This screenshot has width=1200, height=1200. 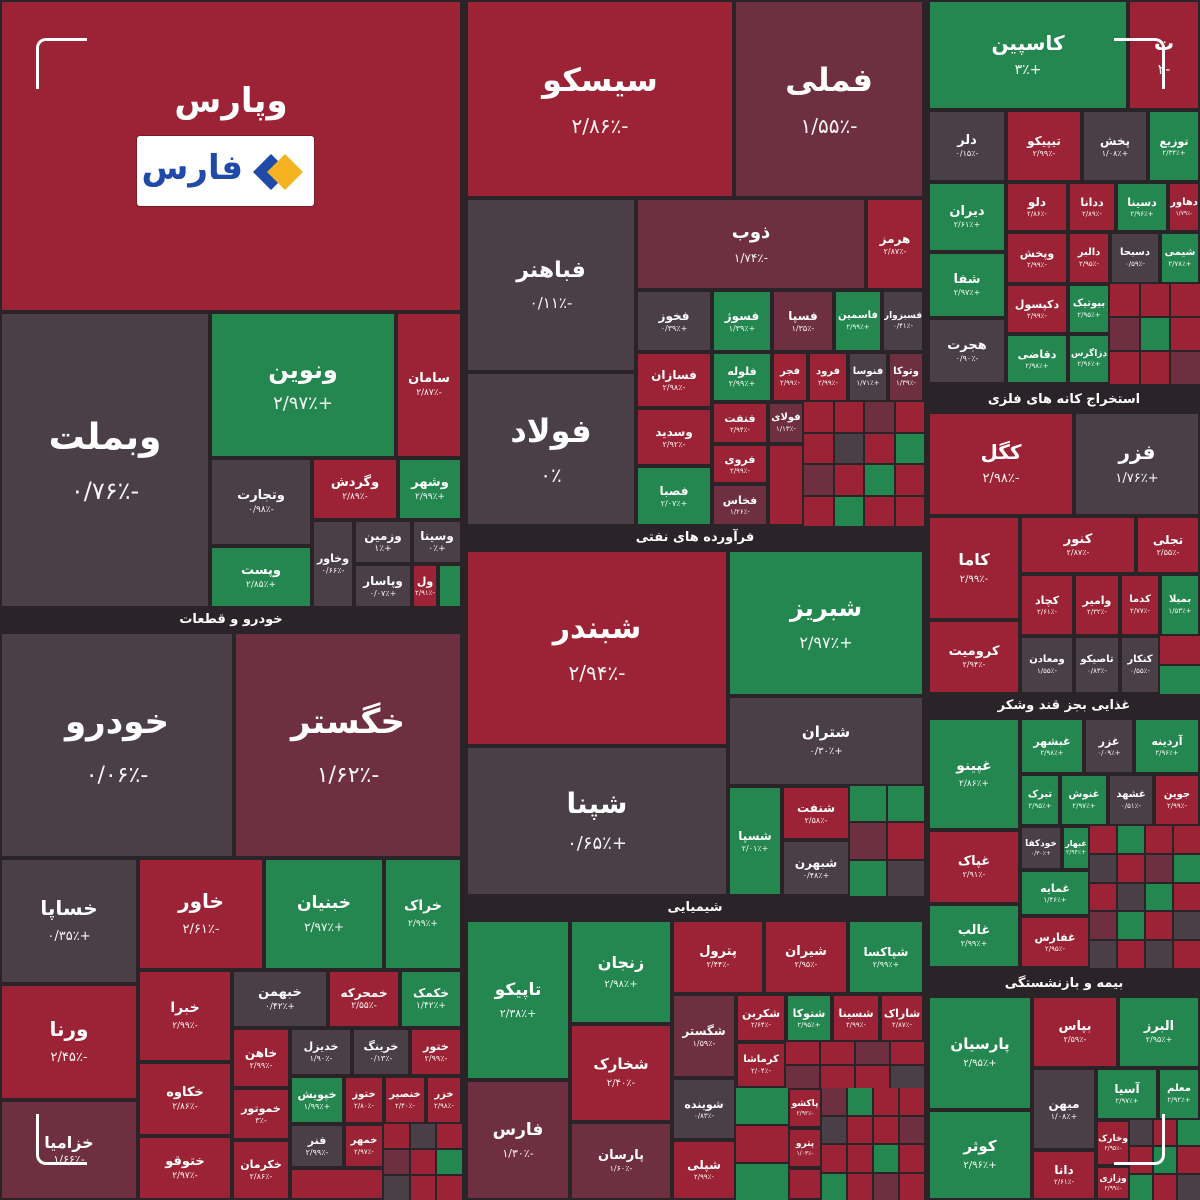 I want to click on tile-kama: کاما -۲/۹۹٪, so click(x=974, y=568).